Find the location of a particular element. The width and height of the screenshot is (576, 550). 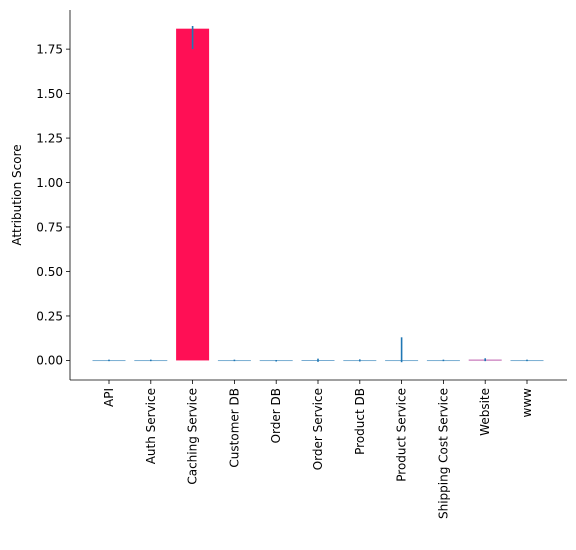

x-tick-label: www is located at coordinates (527, 403).